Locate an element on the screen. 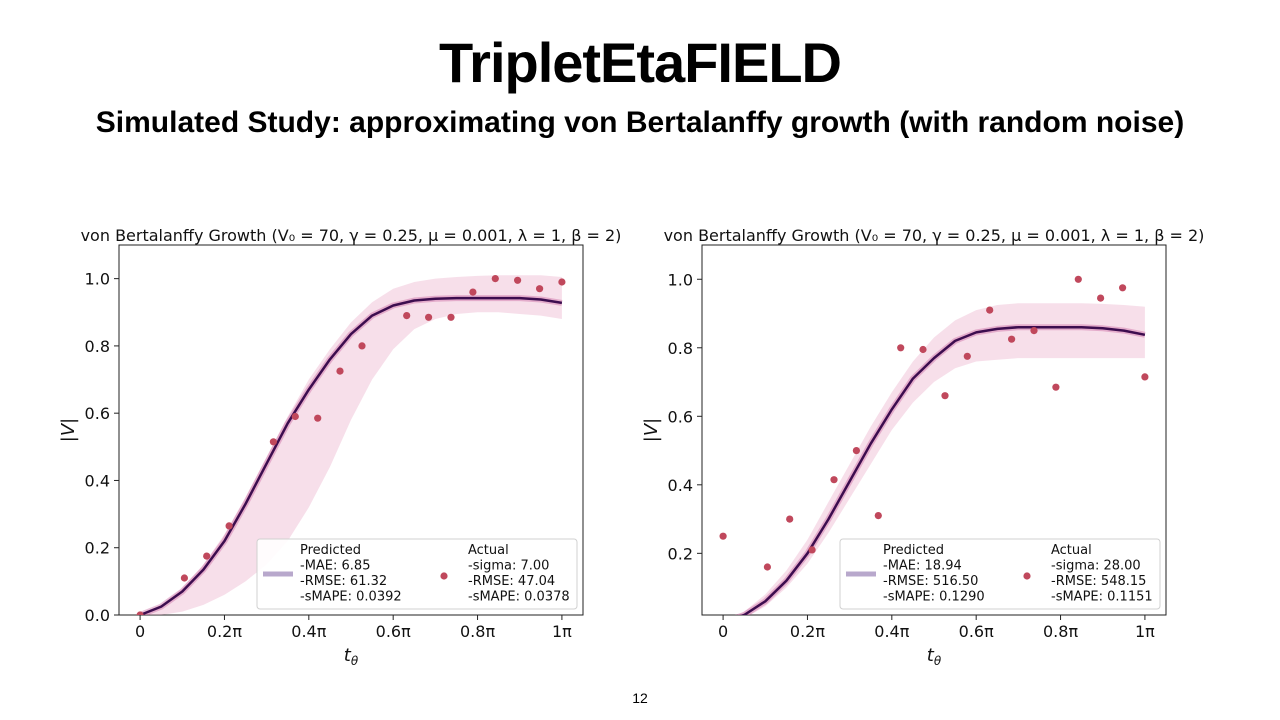  legend-predicted-text: -sMAPE: 0.1290 is located at coordinates (934, 597).